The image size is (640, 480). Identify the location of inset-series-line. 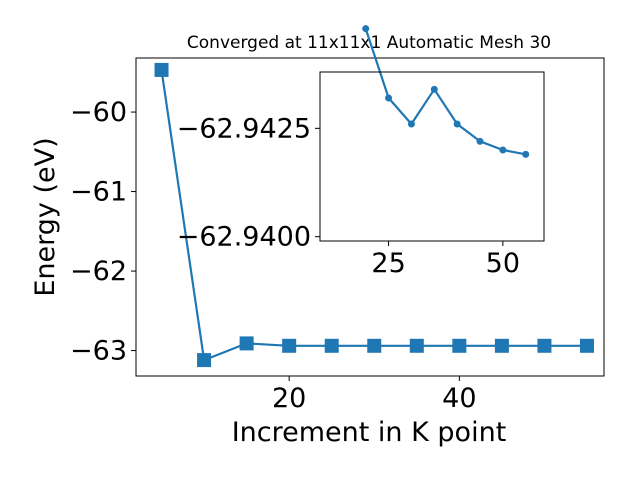
(445, 92).